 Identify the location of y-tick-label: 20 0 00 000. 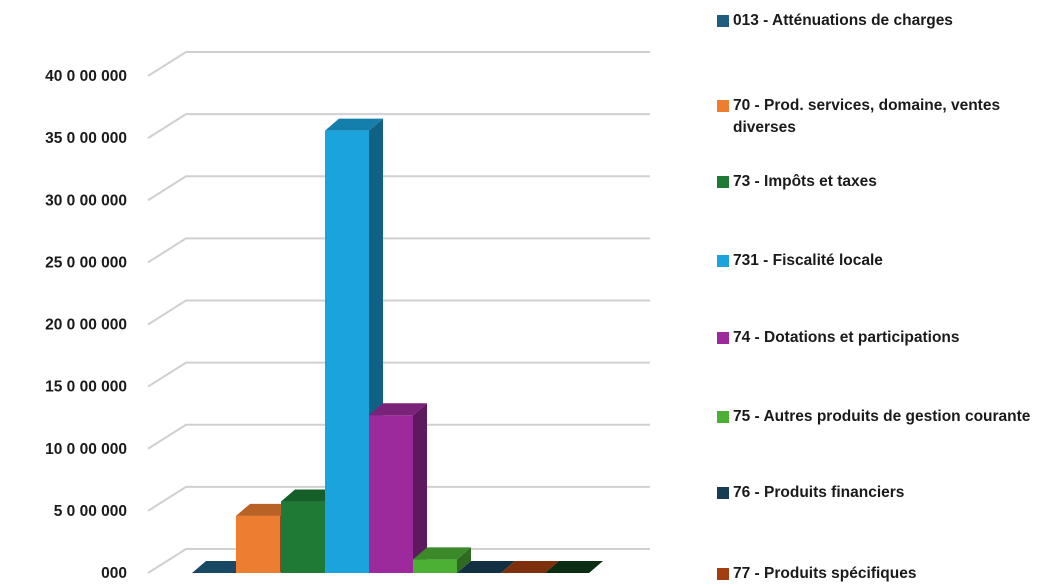
(86, 325).